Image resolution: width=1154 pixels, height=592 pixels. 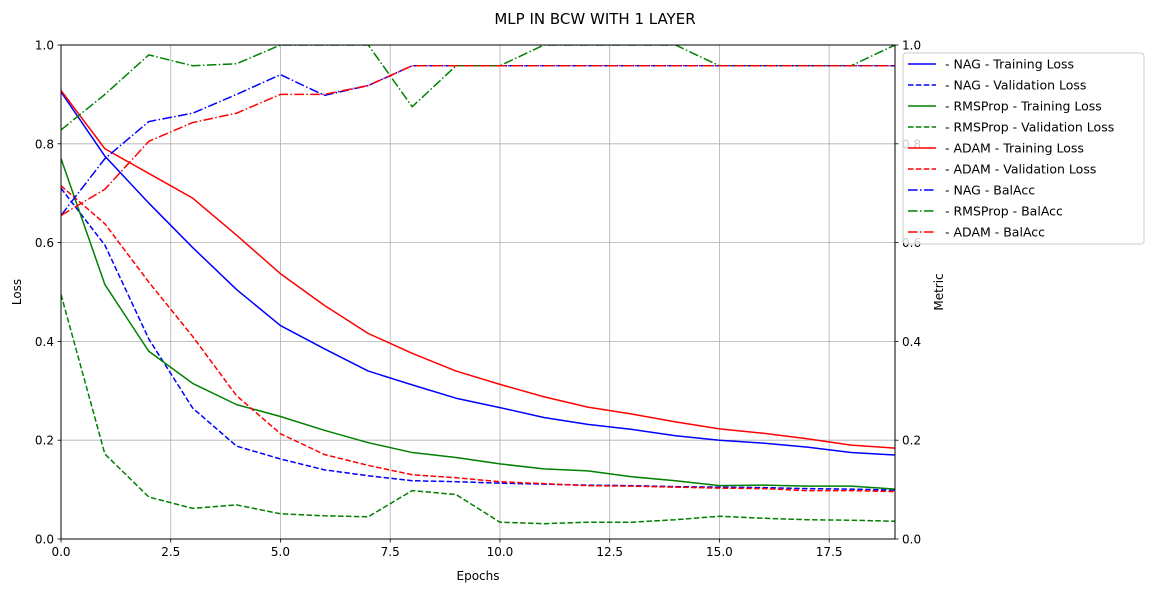 I want to click on y2-tick-label: 0.2, so click(x=911, y=441).